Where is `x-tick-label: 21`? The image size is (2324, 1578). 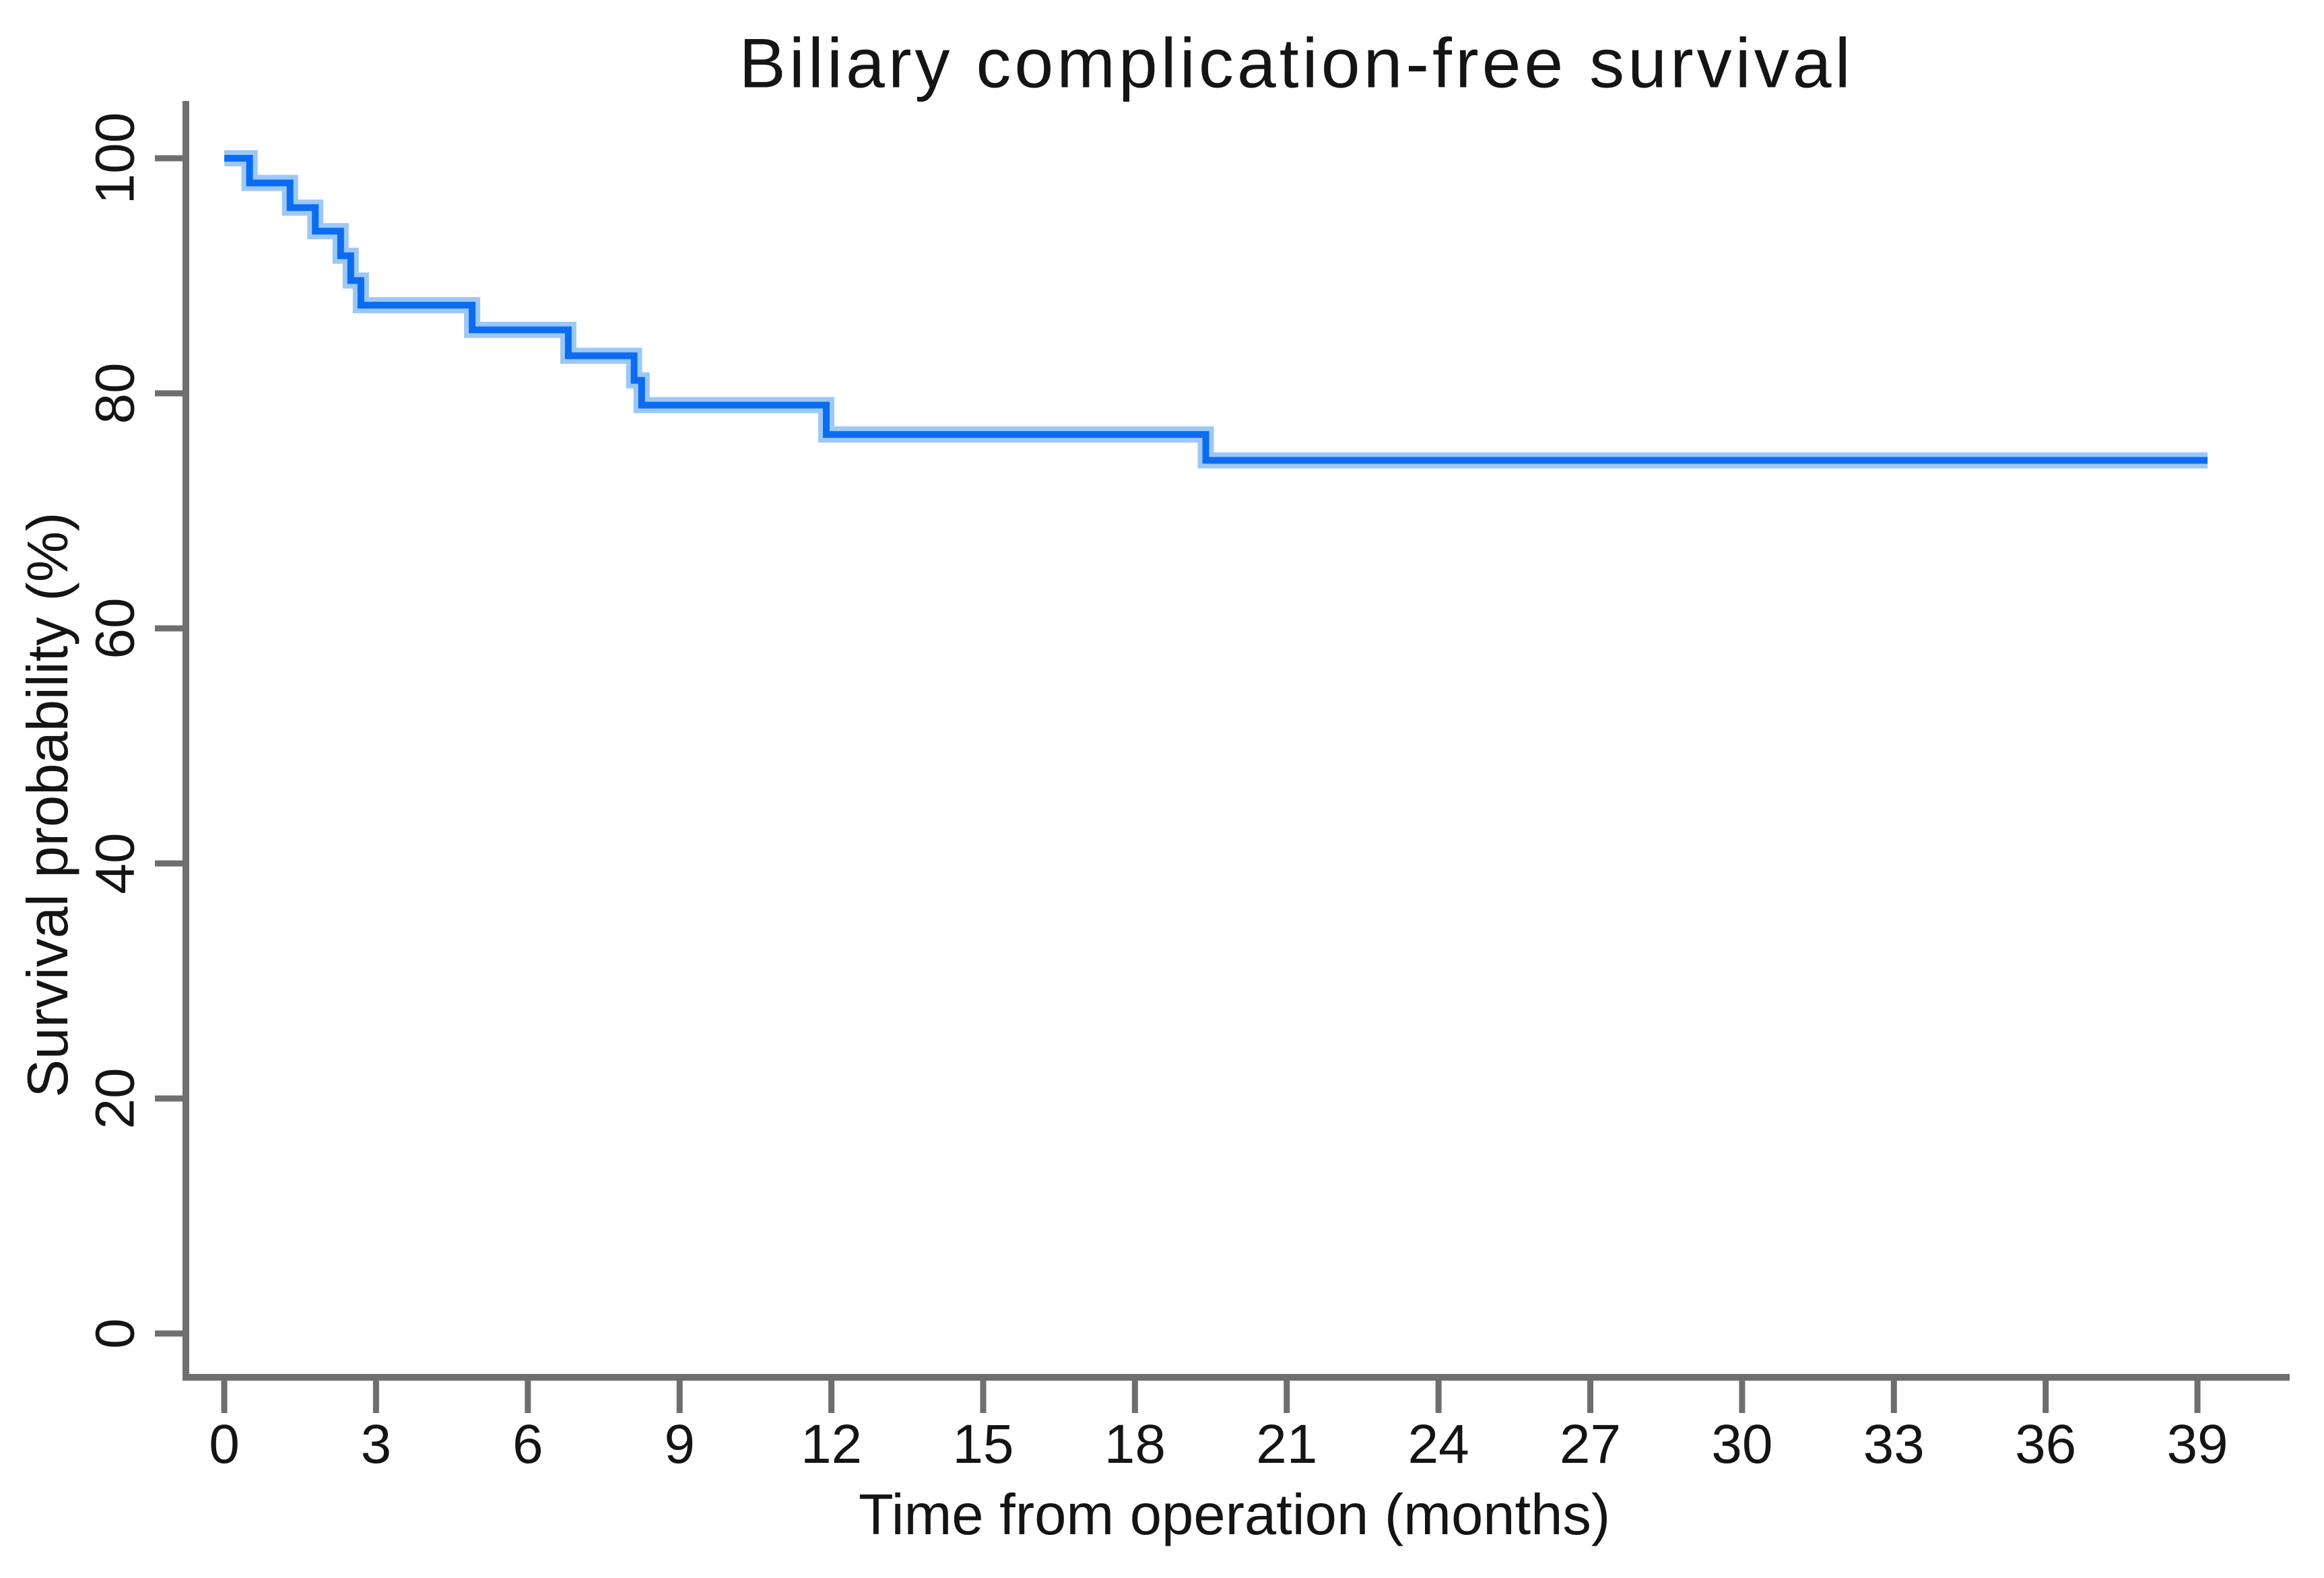 x-tick-label: 21 is located at coordinates (1286, 1445).